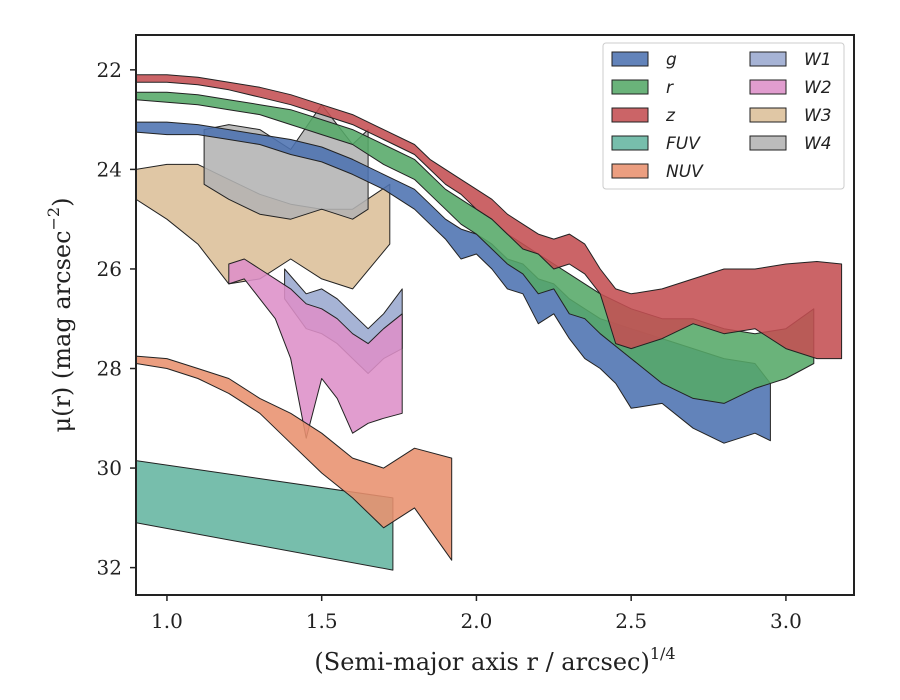  Describe the element at coordinates (671, 60) in the screenshot. I see `legend-label-g: g` at that location.